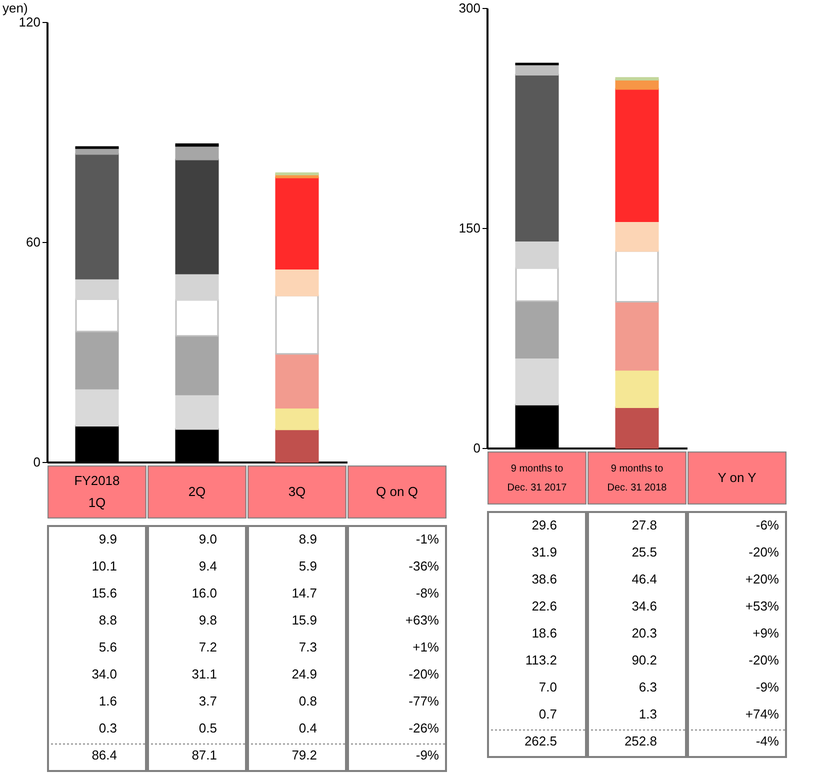 The image size is (825, 784). I want to click on text: 79.2, so click(304, 755).